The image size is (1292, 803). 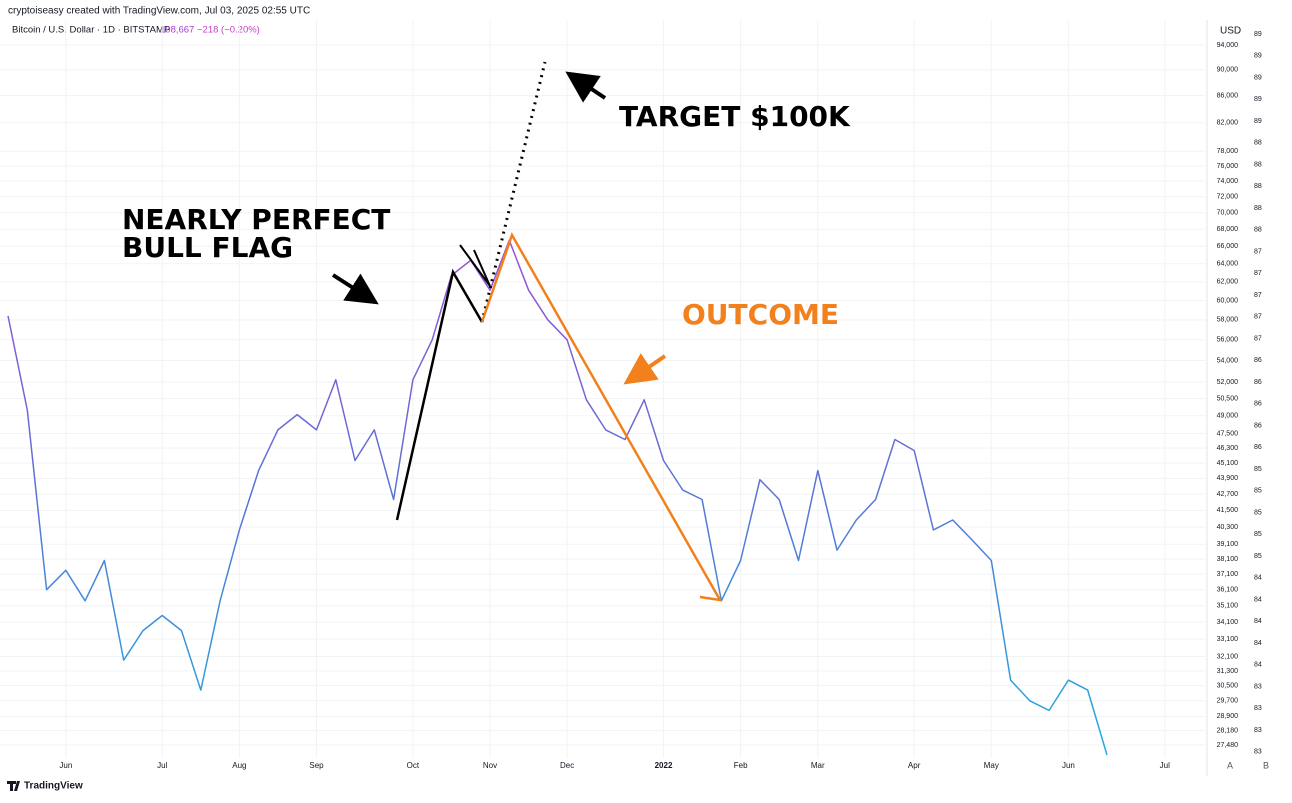 I want to click on y-tick-label: 30,500, so click(x=1228, y=685).